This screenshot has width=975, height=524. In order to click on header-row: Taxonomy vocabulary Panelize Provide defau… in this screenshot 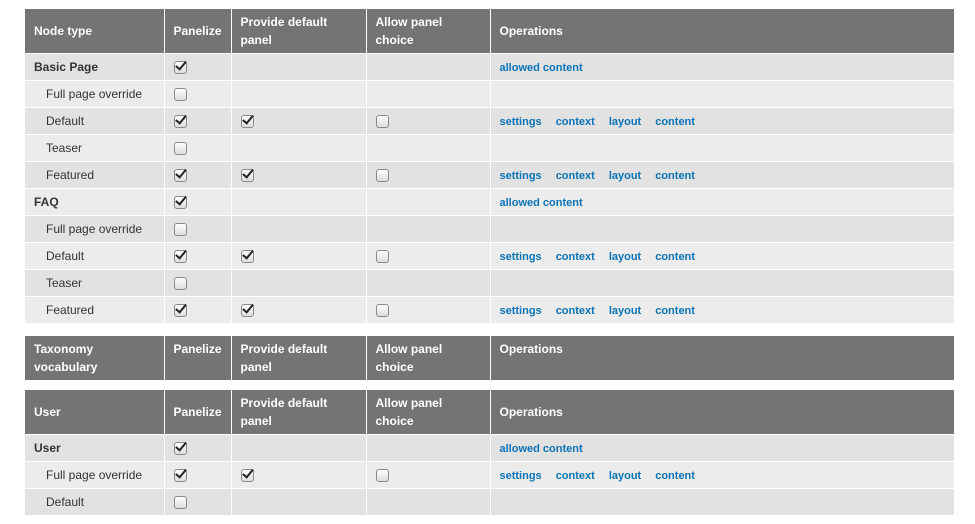, I will do `click(489, 358)`.